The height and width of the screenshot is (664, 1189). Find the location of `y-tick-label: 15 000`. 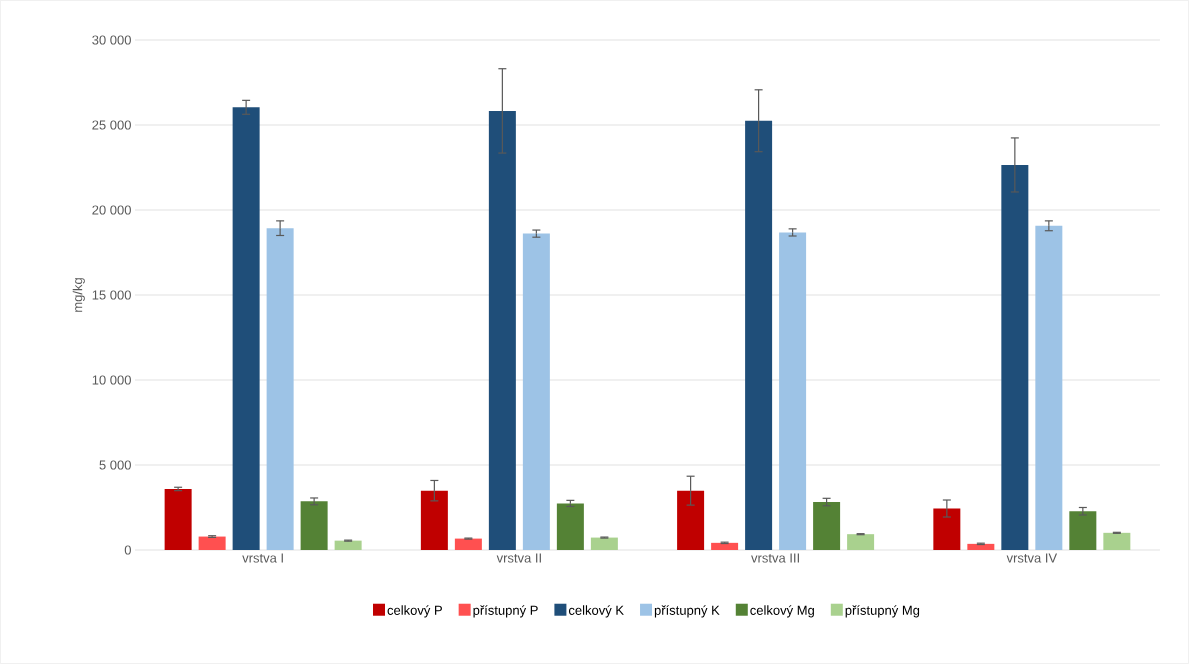

y-tick-label: 15 000 is located at coordinates (111, 295).